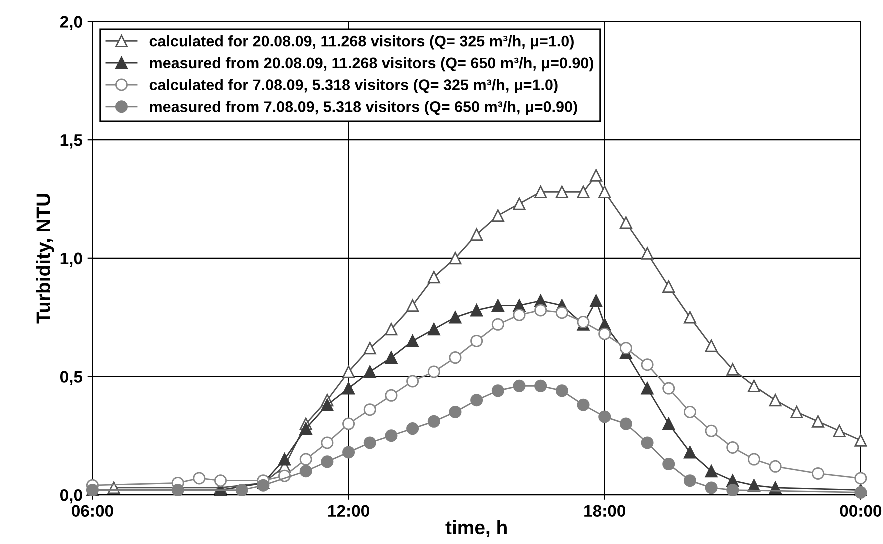  What do you see at coordinates (476, 529) in the screenshot?
I see `x-axis-title: time, h` at bounding box center [476, 529].